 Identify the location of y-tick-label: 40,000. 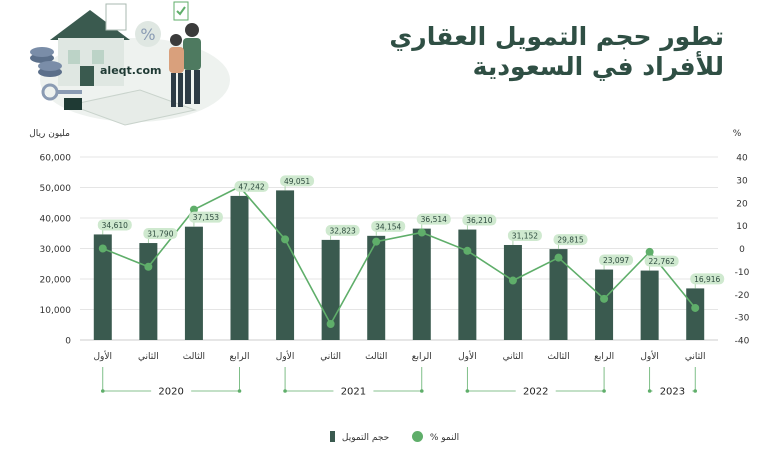
(56, 220).